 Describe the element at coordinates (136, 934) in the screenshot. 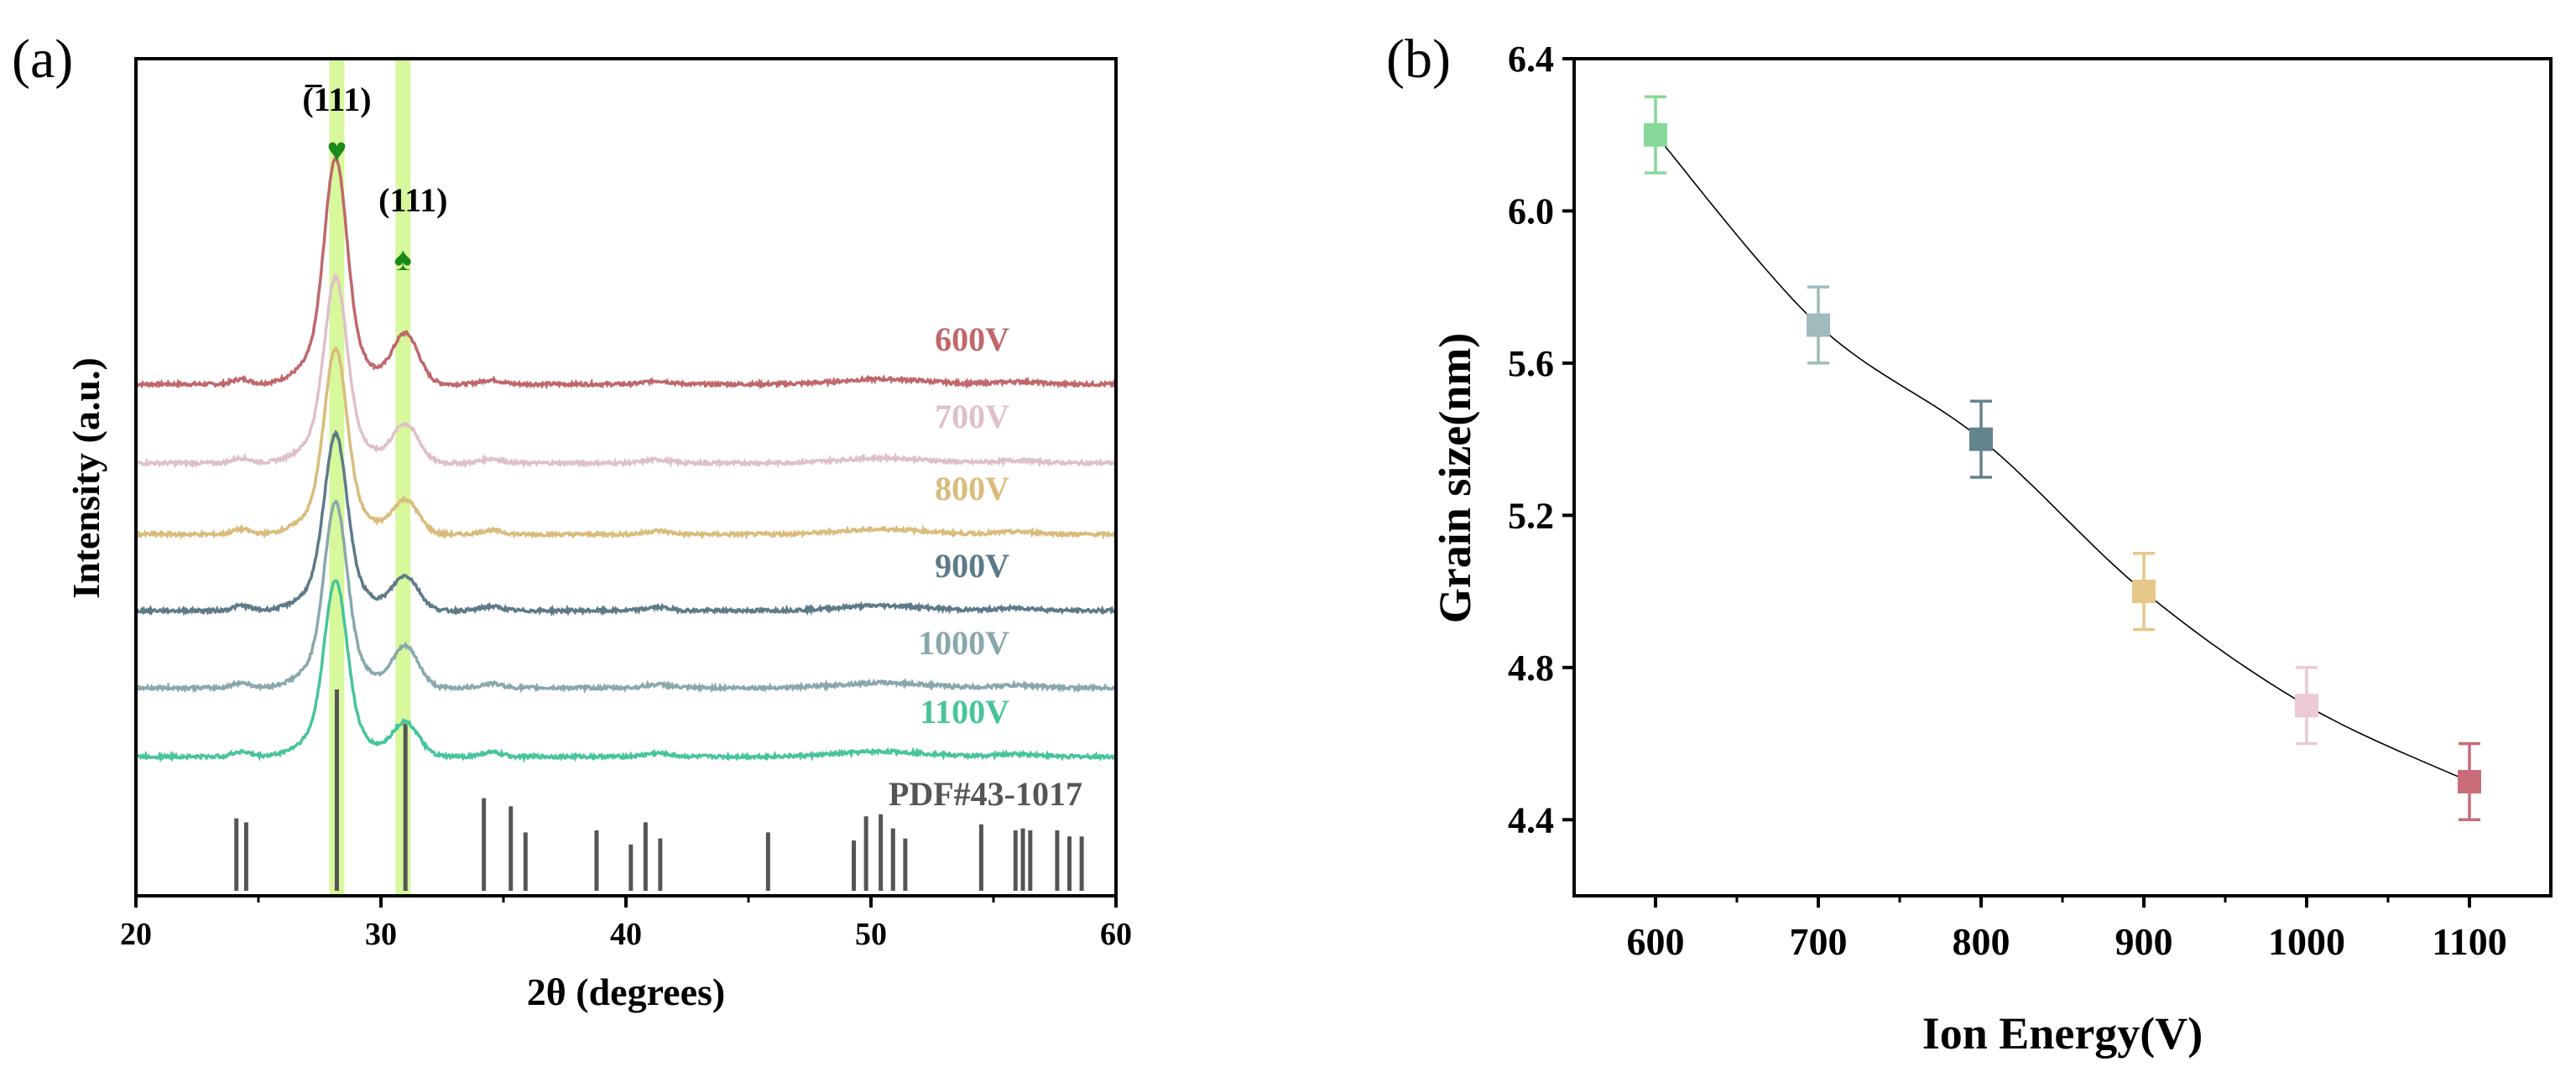

I see `x-tick-label: 20` at that location.